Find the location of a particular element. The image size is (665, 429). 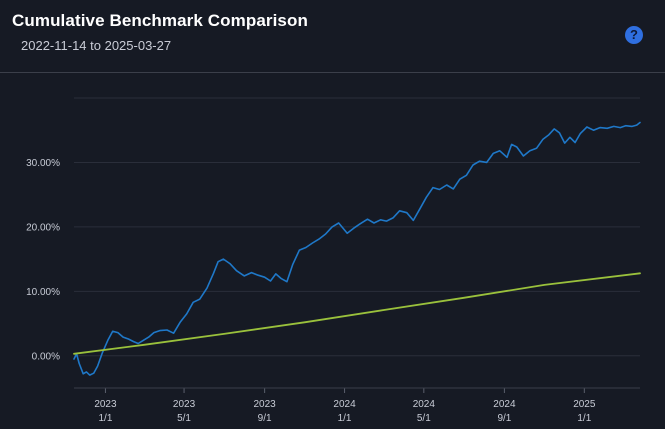

y-tick-label: 0.00% is located at coordinates (46, 356).